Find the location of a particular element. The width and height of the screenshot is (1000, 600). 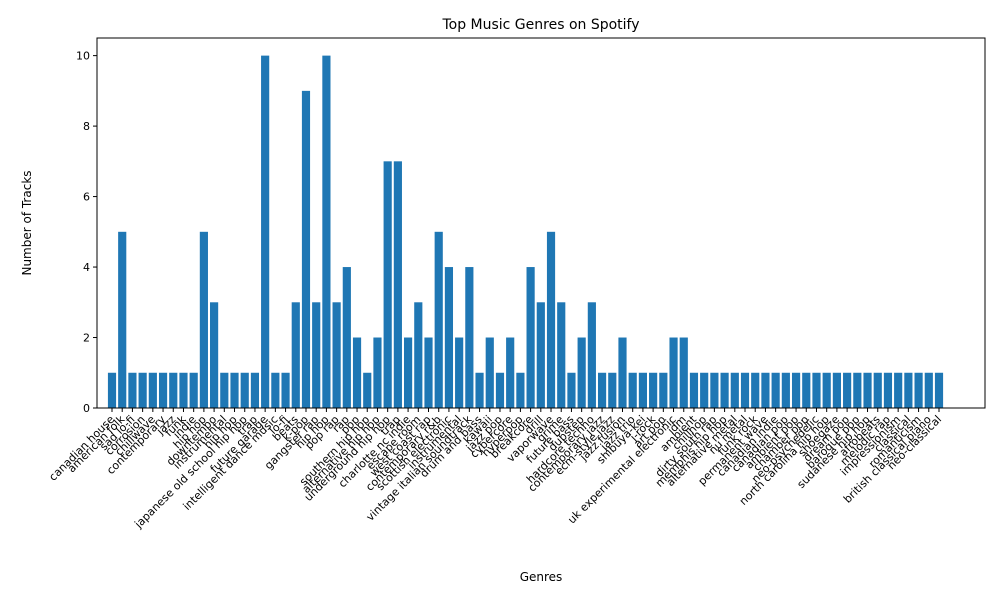

y-tick-label-0: 0 is located at coordinates (86, 408).